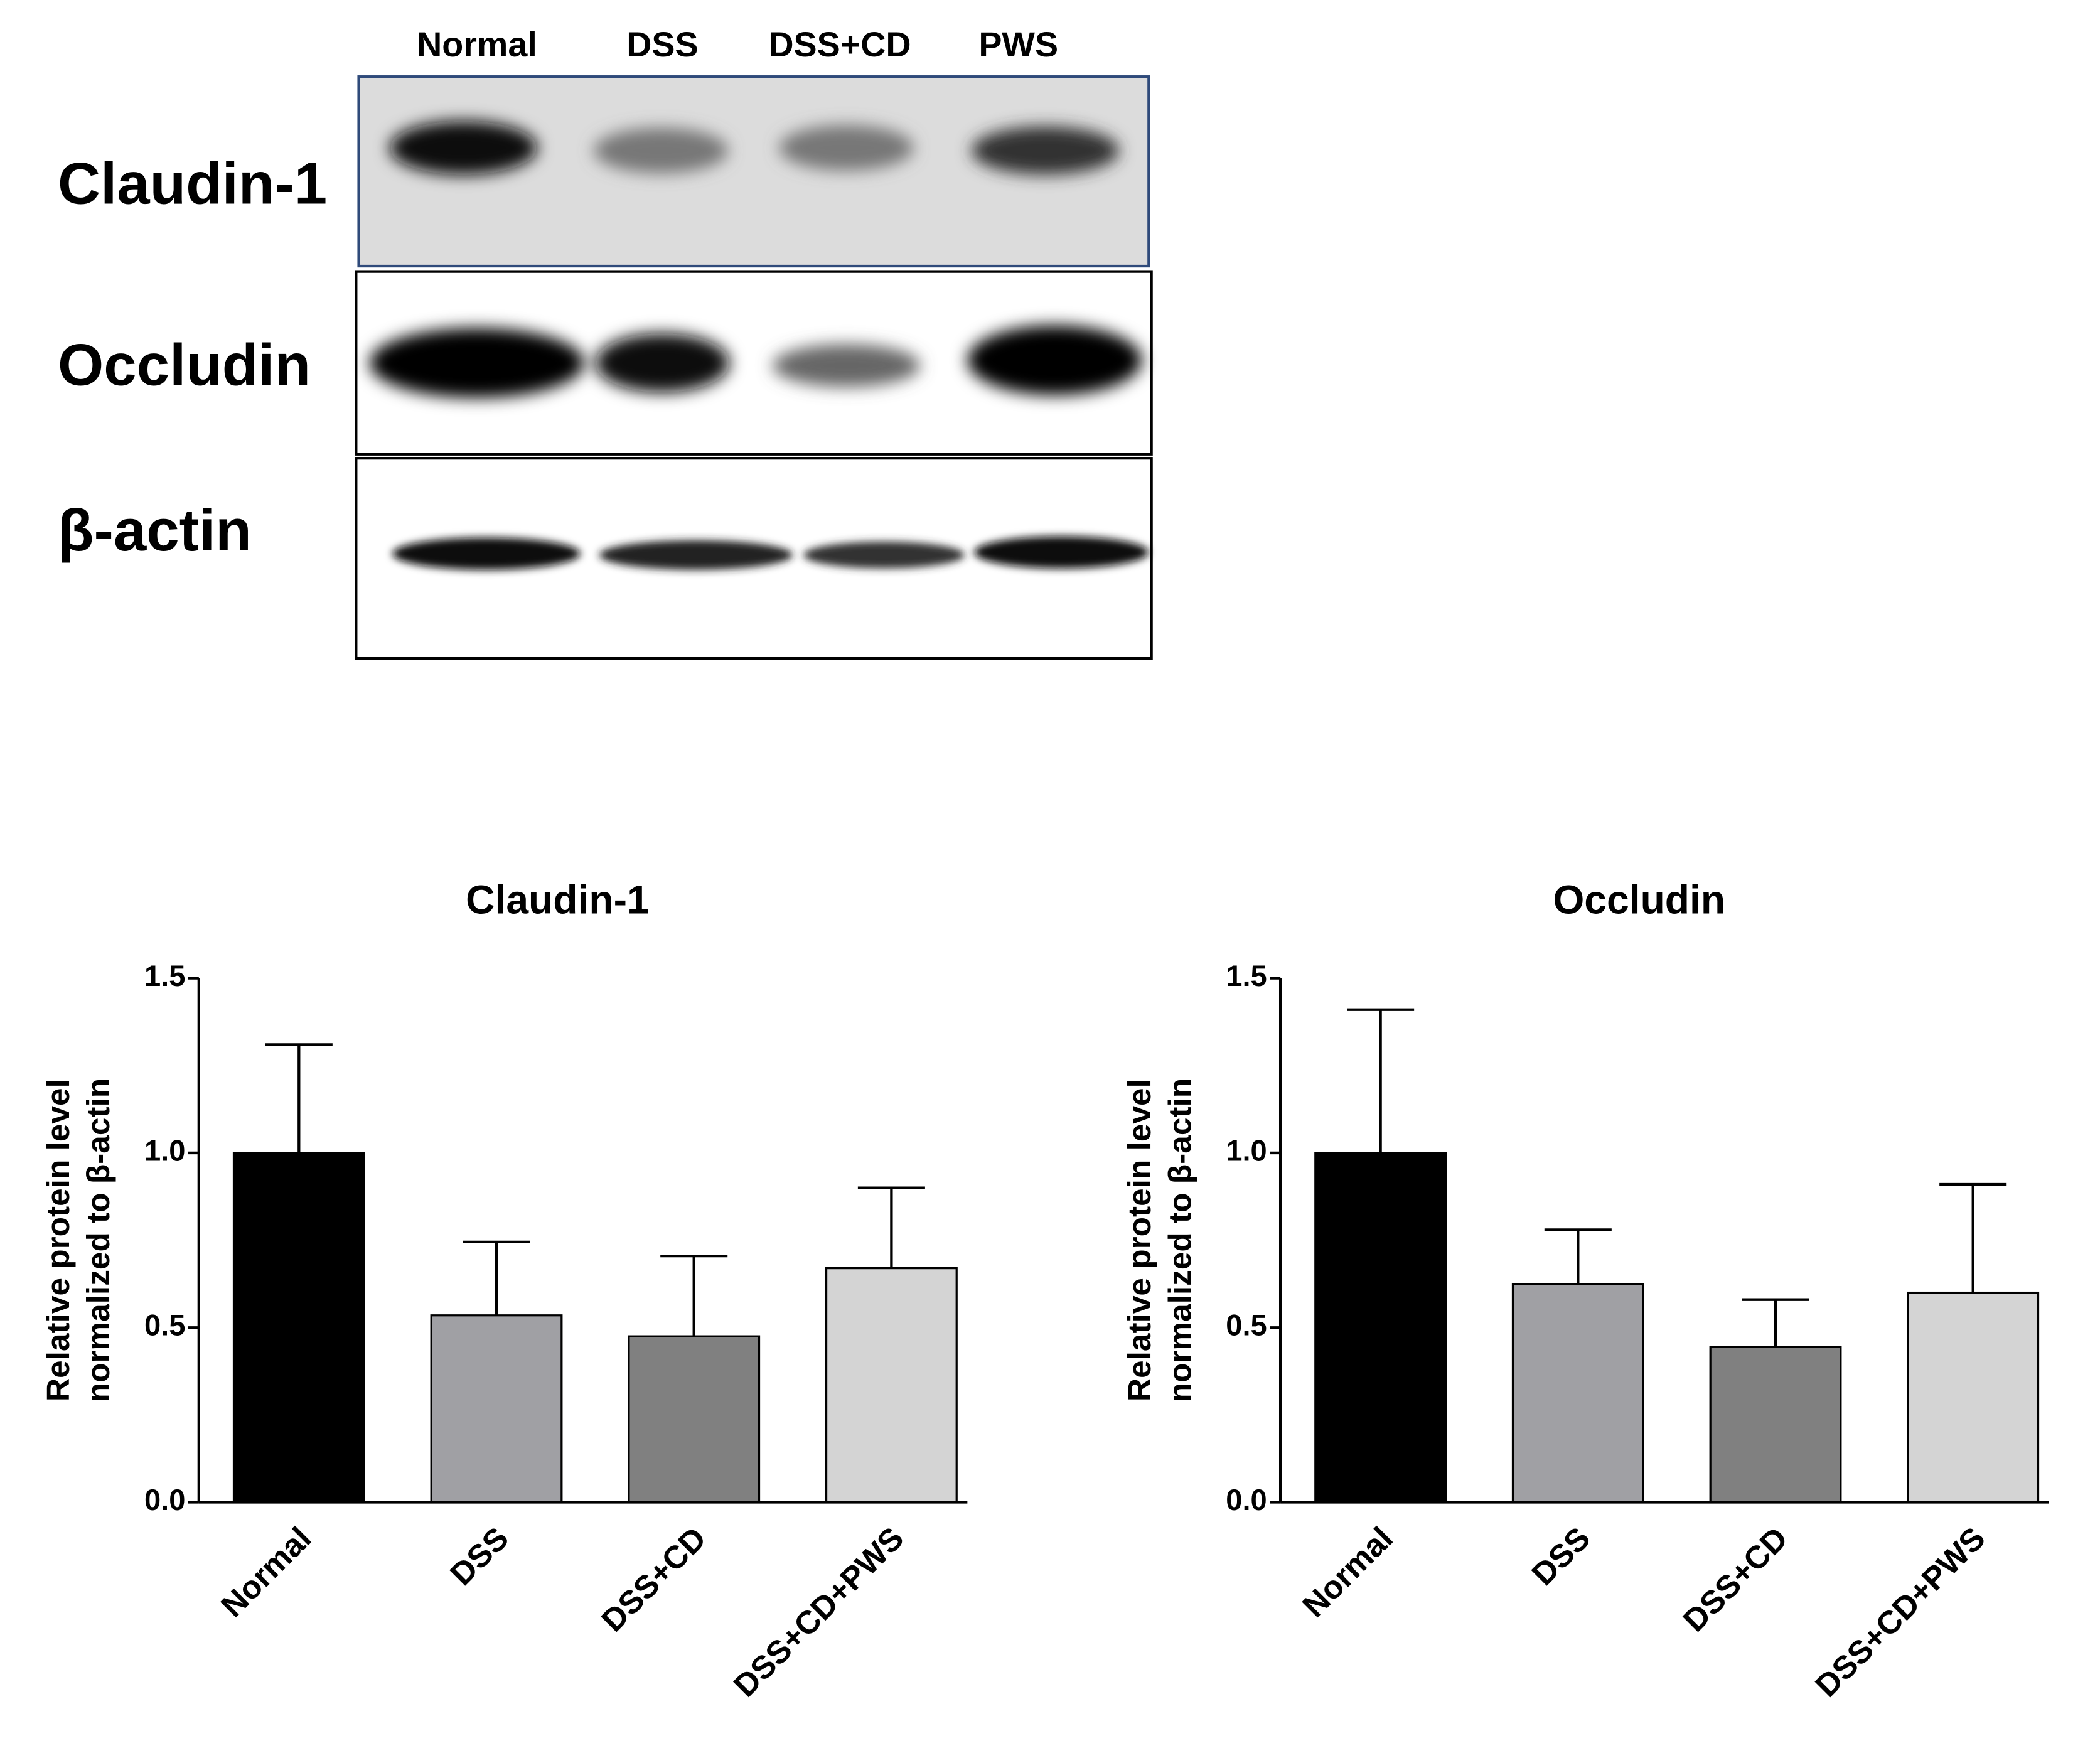 This screenshot has width=2100, height=1763. Describe the element at coordinates (155, 530) in the screenshot. I see `row-label: β-actin` at that location.